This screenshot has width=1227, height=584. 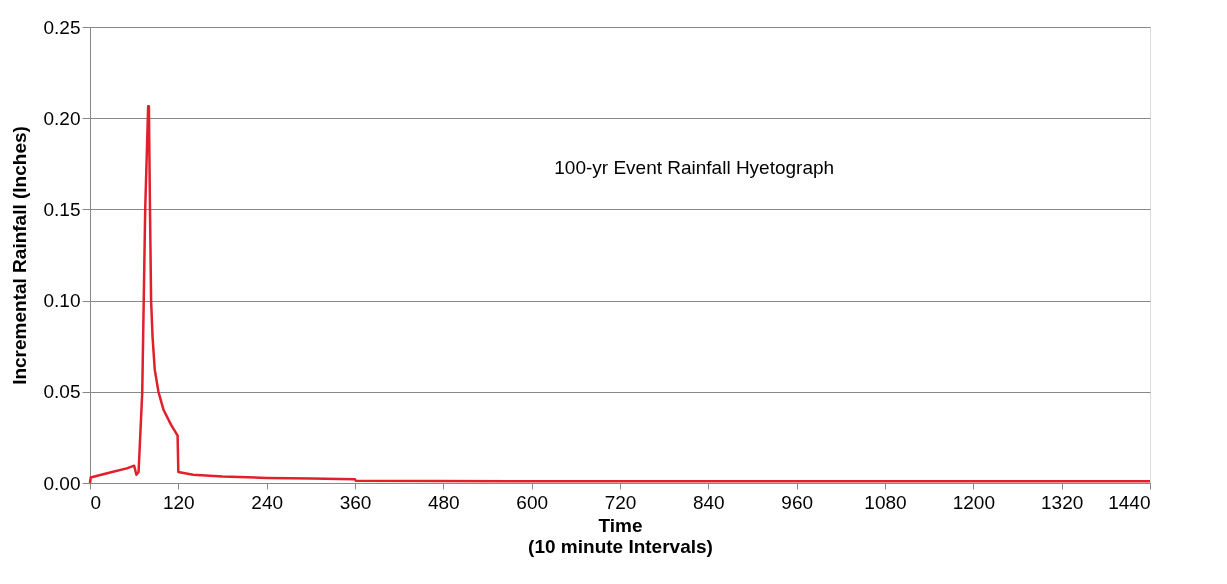 What do you see at coordinates (1062, 502) in the screenshot?
I see `x-tick-label: 1320` at bounding box center [1062, 502].